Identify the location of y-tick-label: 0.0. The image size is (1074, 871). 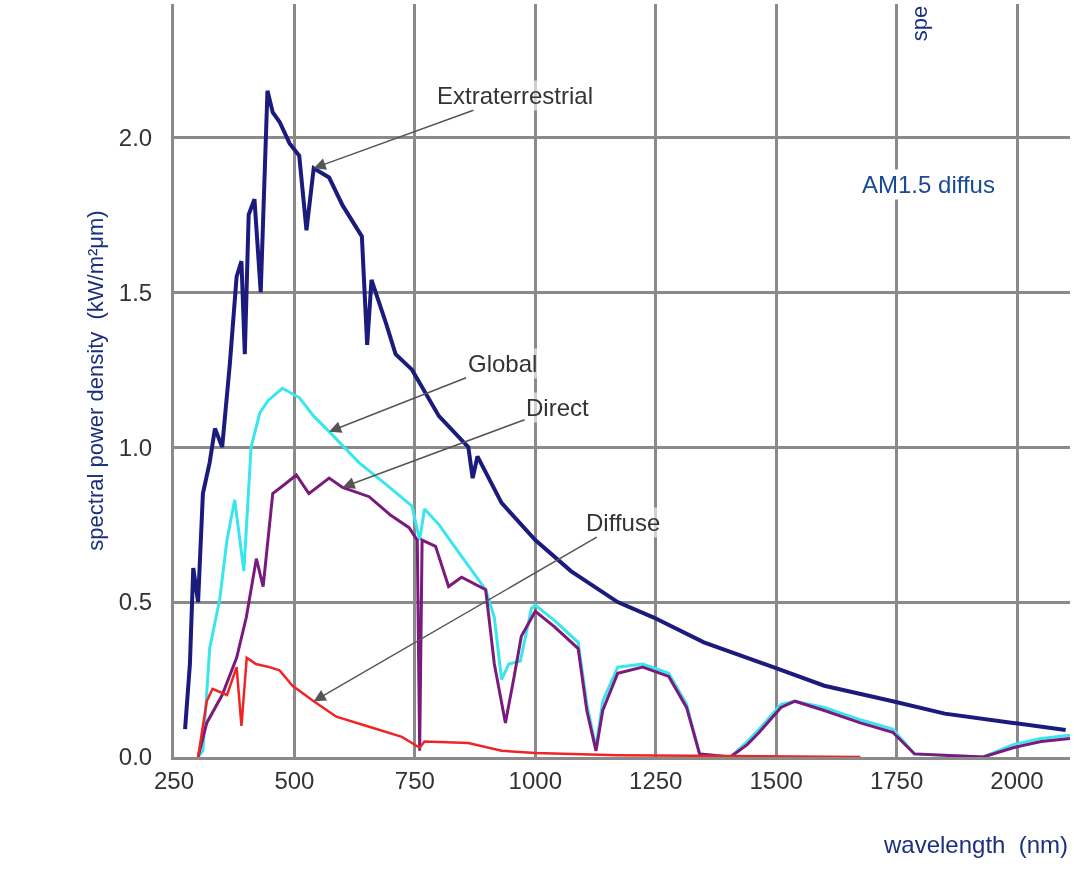
(135, 757).